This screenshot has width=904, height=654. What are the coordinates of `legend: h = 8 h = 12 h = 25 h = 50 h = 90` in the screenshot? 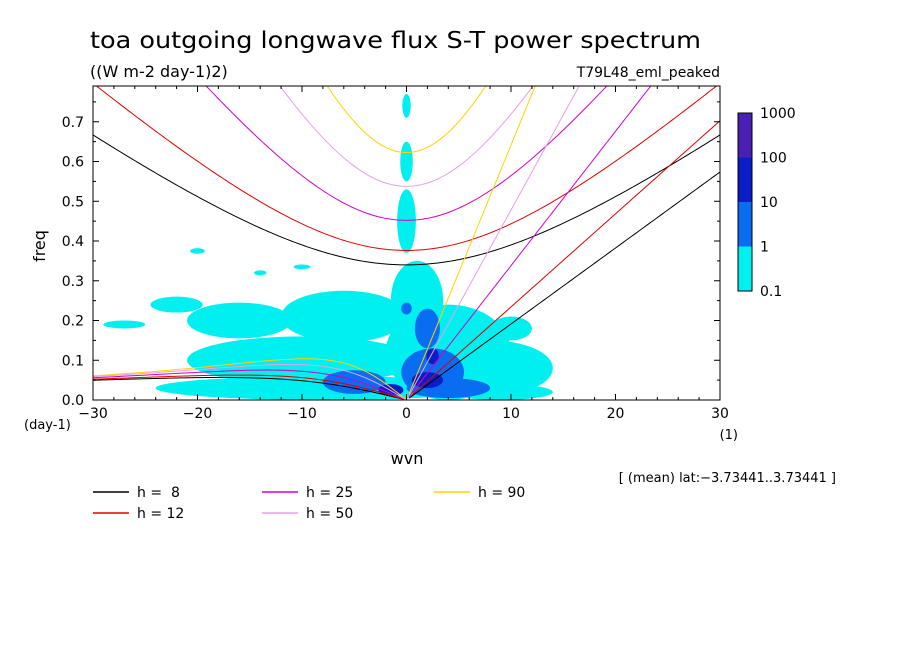 It's located at (309, 503).